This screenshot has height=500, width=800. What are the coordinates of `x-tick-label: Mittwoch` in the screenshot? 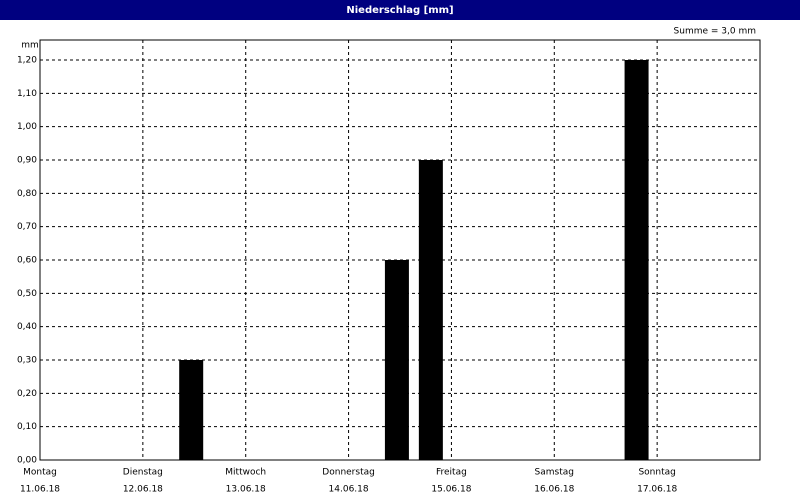 It's located at (245, 473).